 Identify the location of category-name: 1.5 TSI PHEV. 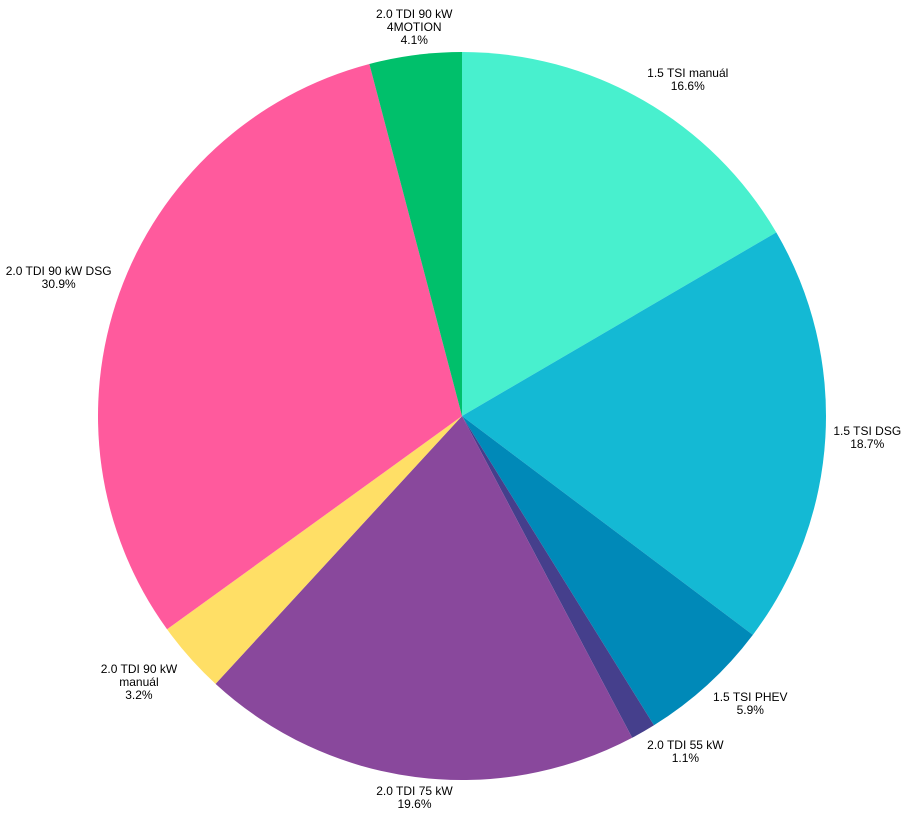
(750, 696).